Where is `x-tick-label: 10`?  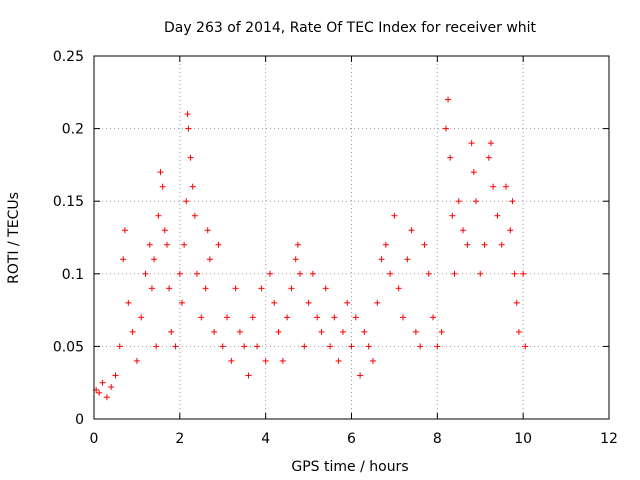
x-tick-label: 10 is located at coordinates (523, 439).